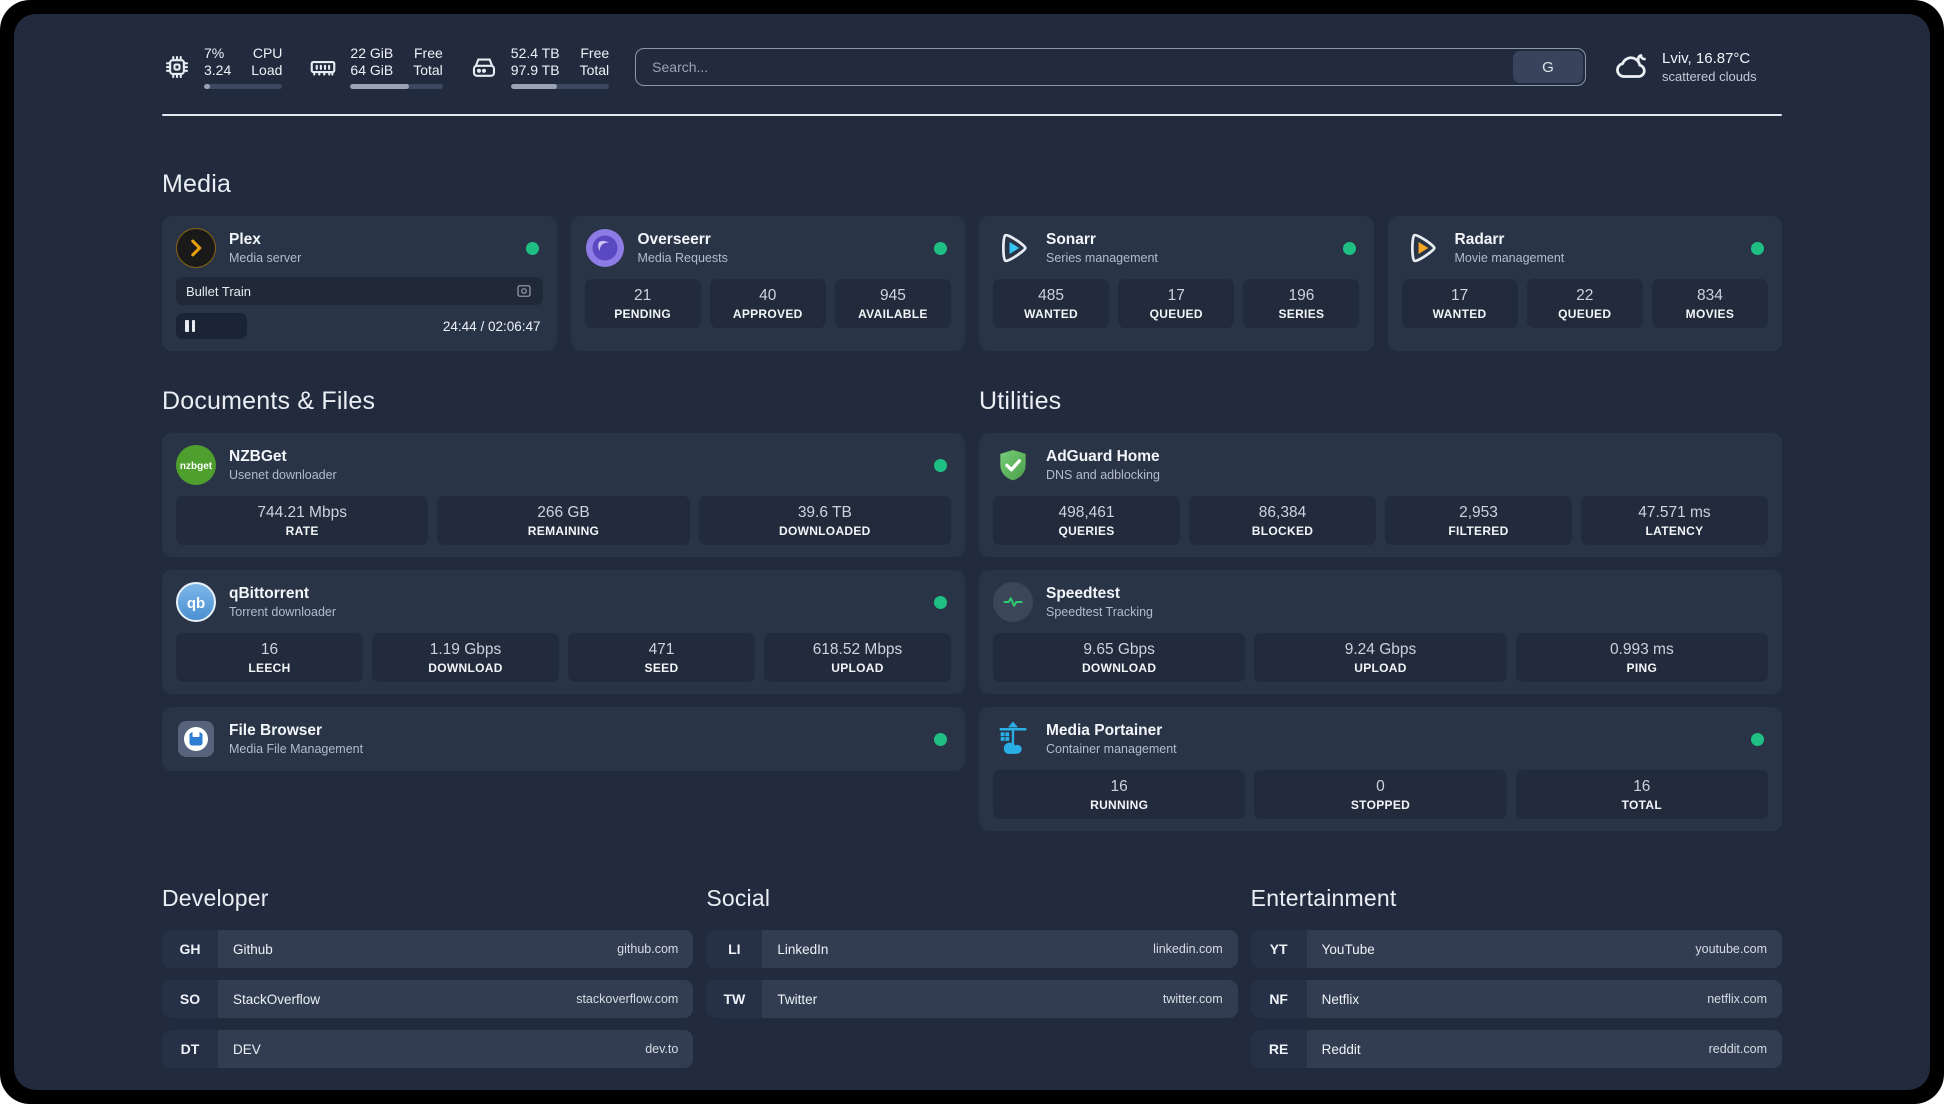 The image size is (1944, 1104). Describe the element at coordinates (661, 657) in the screenshot. I see `stat-seed: 471 SEED` at that location.